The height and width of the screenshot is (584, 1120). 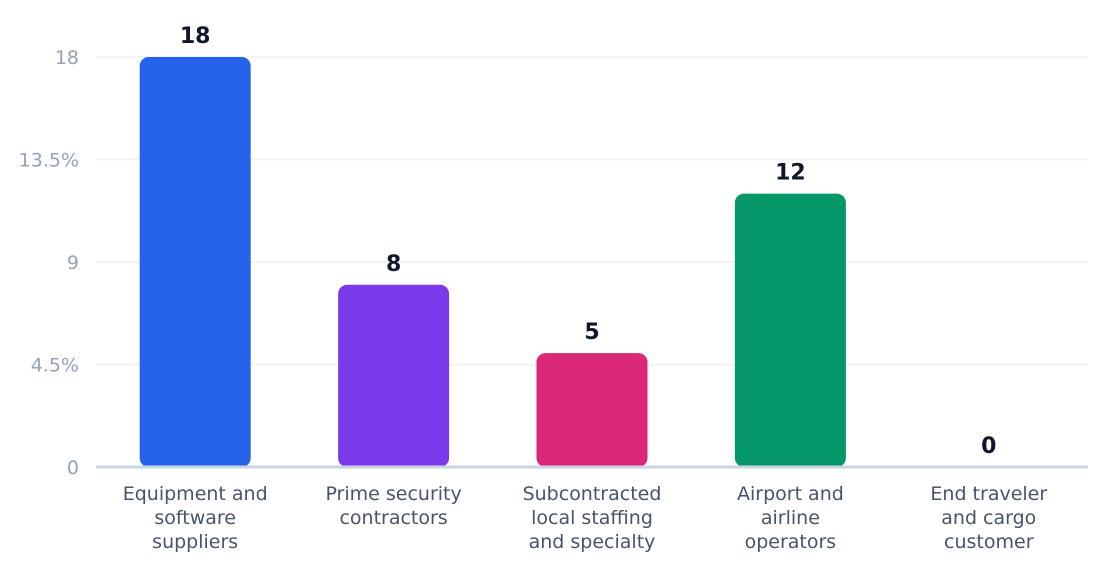 I want to click on bar-value-label: 18, so click(x=195, y=36).